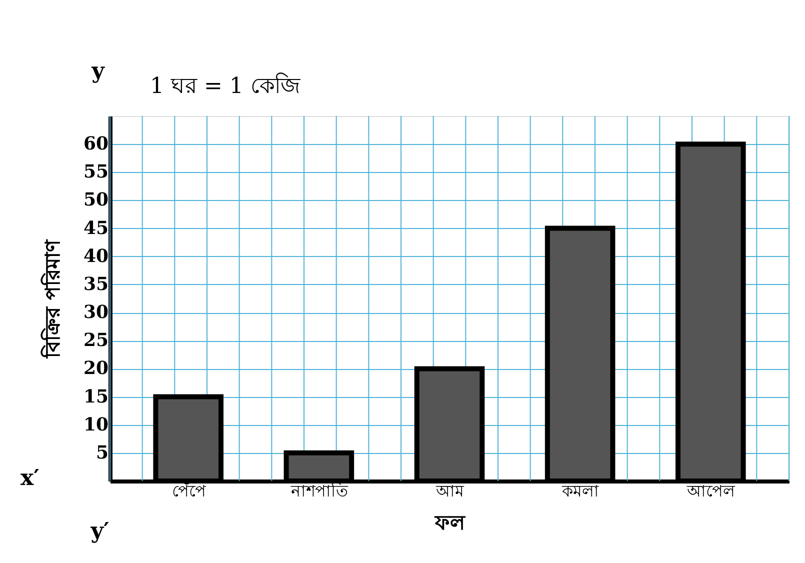 This screenshot has height=563, width=805. What do you see at coordinates (95, 313) in the screenshot?
I see `y-tick-label: 30` at bounding box center [95, 313].